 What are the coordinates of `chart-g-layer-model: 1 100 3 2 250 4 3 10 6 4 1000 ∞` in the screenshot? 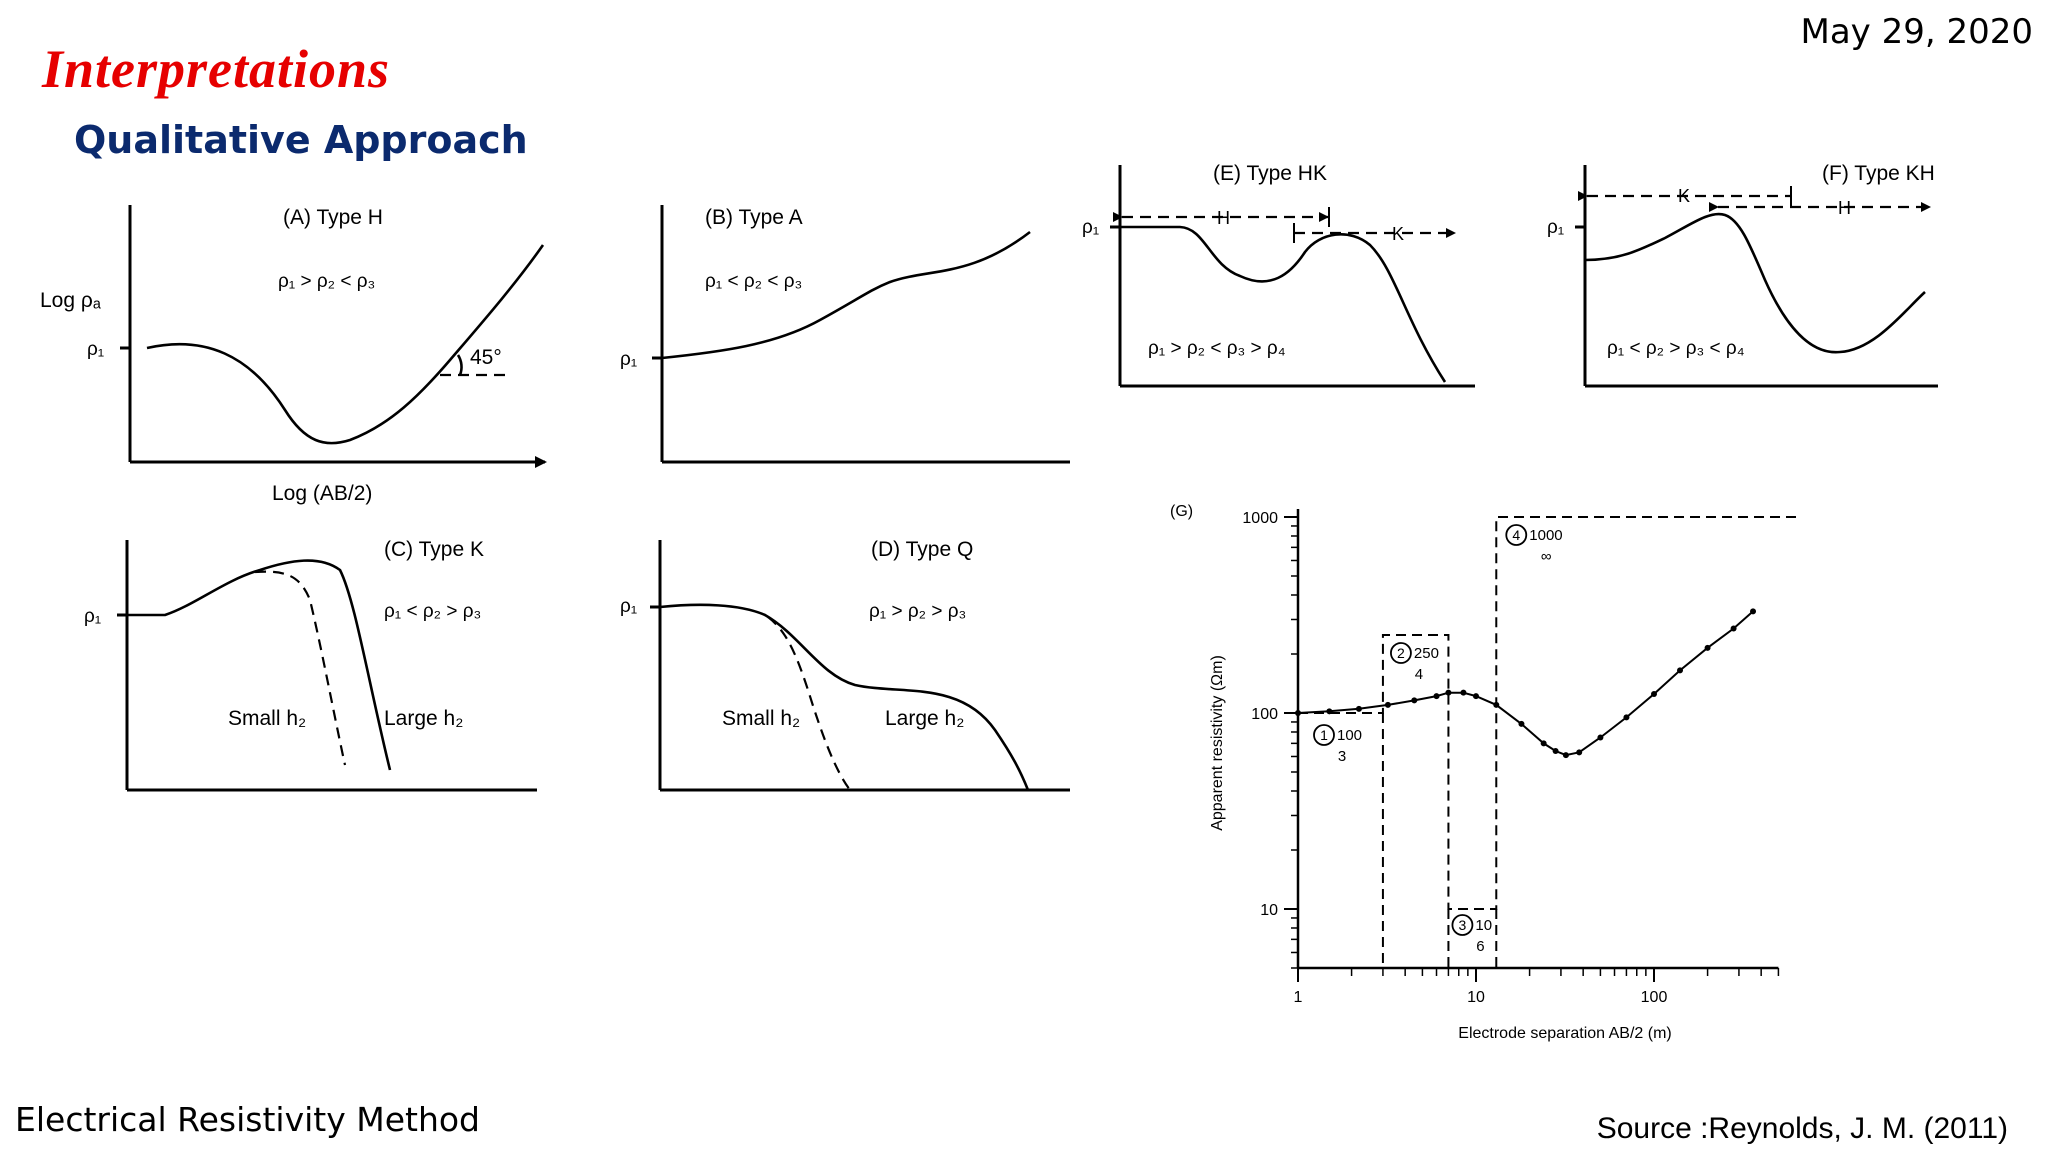 It's located at (1548, 742).